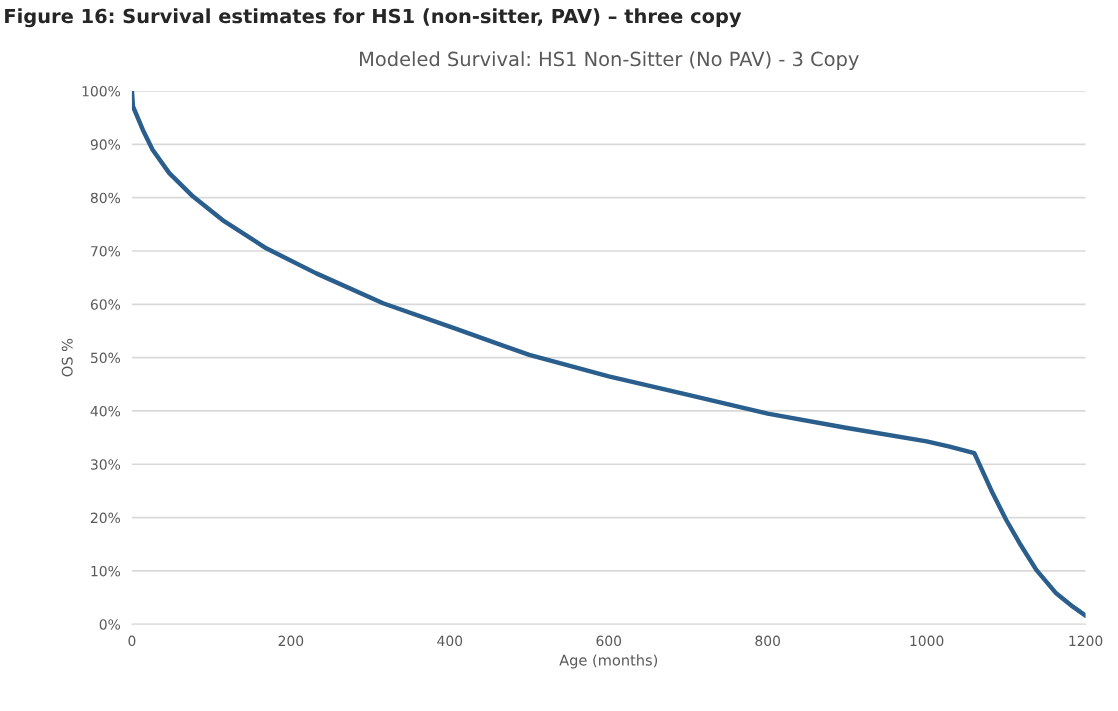  I want to click on x-axis-title: Age (months), so click(608, 661).